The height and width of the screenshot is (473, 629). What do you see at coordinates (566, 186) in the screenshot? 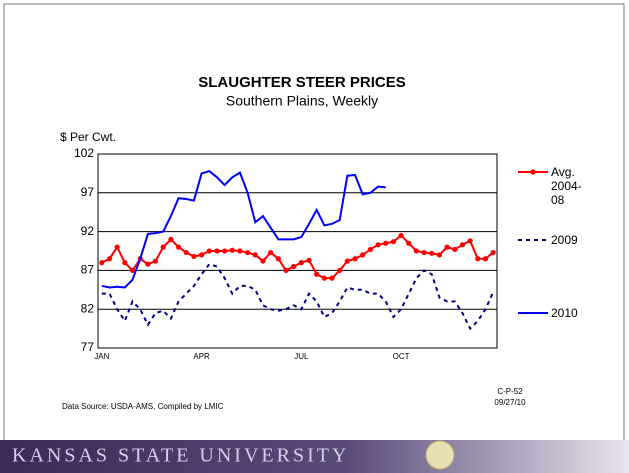
I see `legend-label: Avg. 2004-08` at bounding box center [566, 186].